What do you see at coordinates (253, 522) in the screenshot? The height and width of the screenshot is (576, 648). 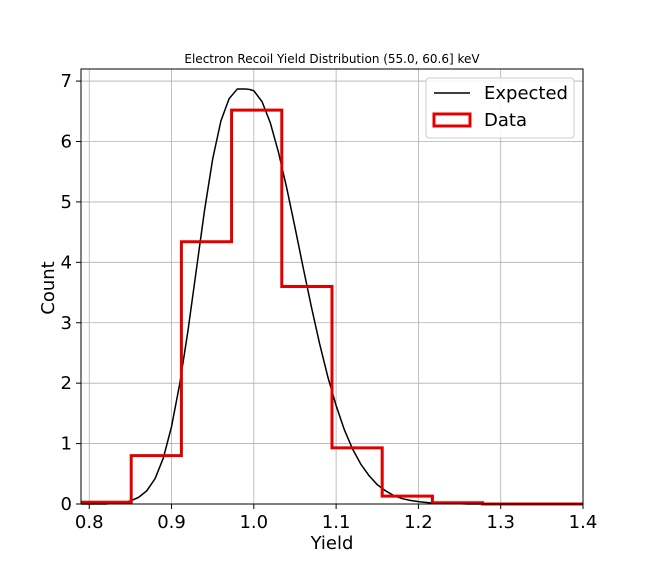 I see `x-tick-label: 1.0` at bounding box center [253, 522].